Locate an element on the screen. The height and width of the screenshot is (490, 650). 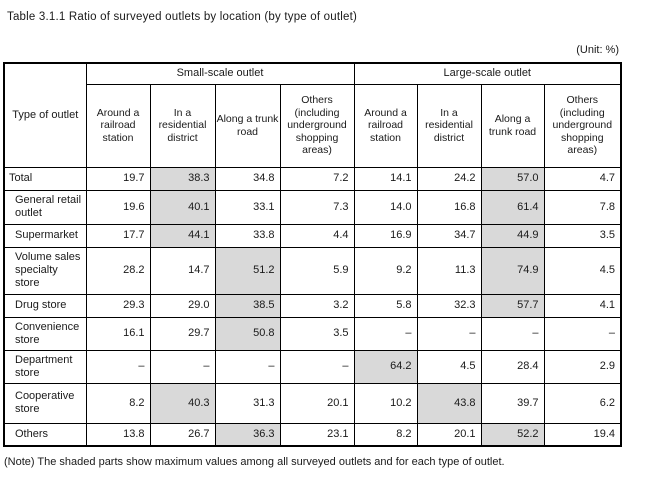
value-cell: 23.1 is located at coordinates (317, 434).